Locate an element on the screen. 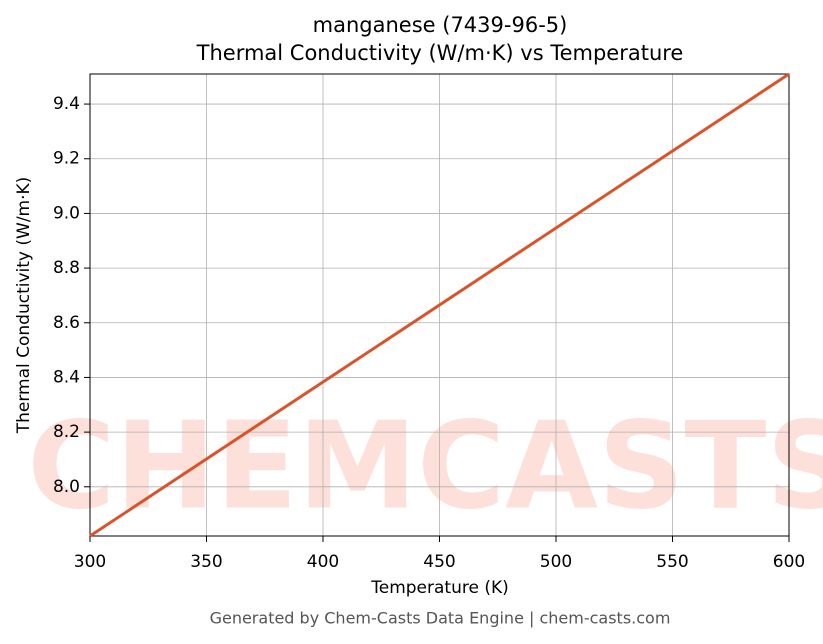 Image resolution: width=823 pixels, height=644 pixels. y-tick-label: 8.2 is located at coordinates (66, 432).